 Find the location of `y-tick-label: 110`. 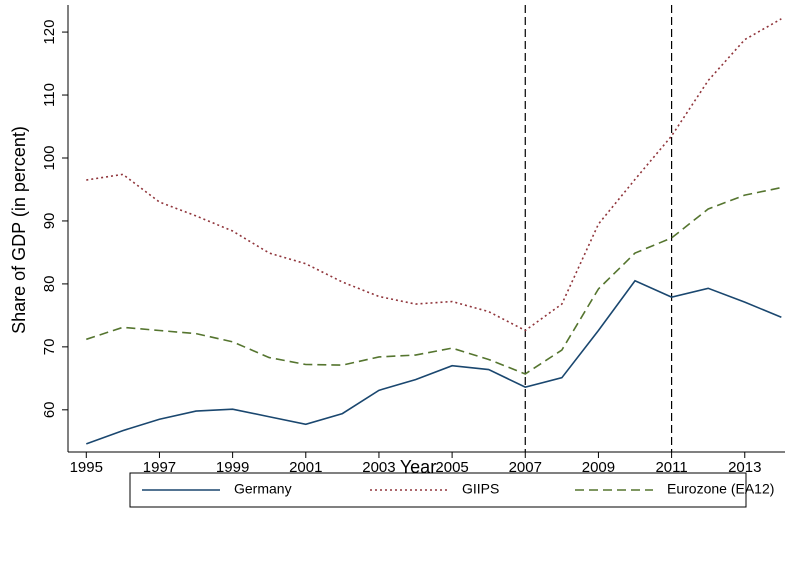

y-tick-label: 110 is located at coordinates (49, 95).